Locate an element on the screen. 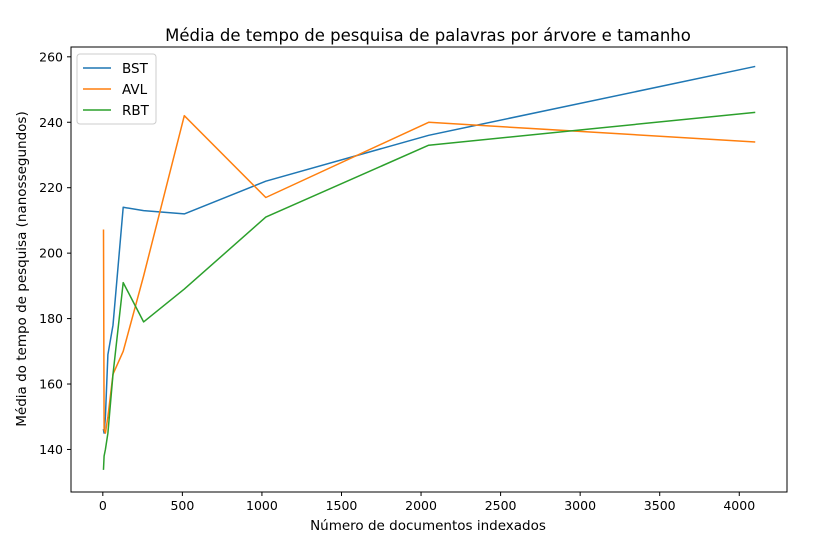 The height and width of the screenshot is (546, 830). y-tick-label: 140 is located at coordinates (51, 449).